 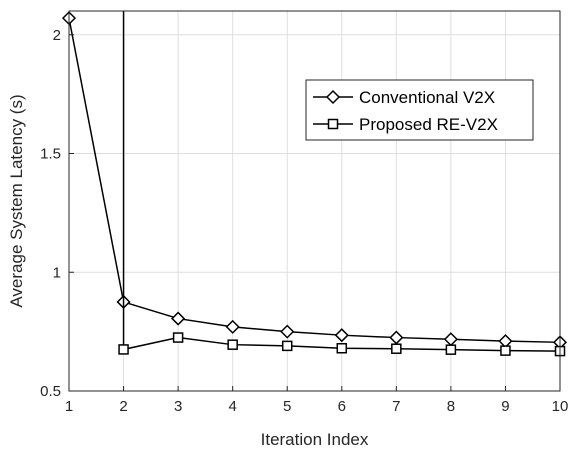 What do you see at coordinates (16, 200) in the screenshot?
I see `y-axis-label: Average System Latency (s)` at bounding box center [16, 200].